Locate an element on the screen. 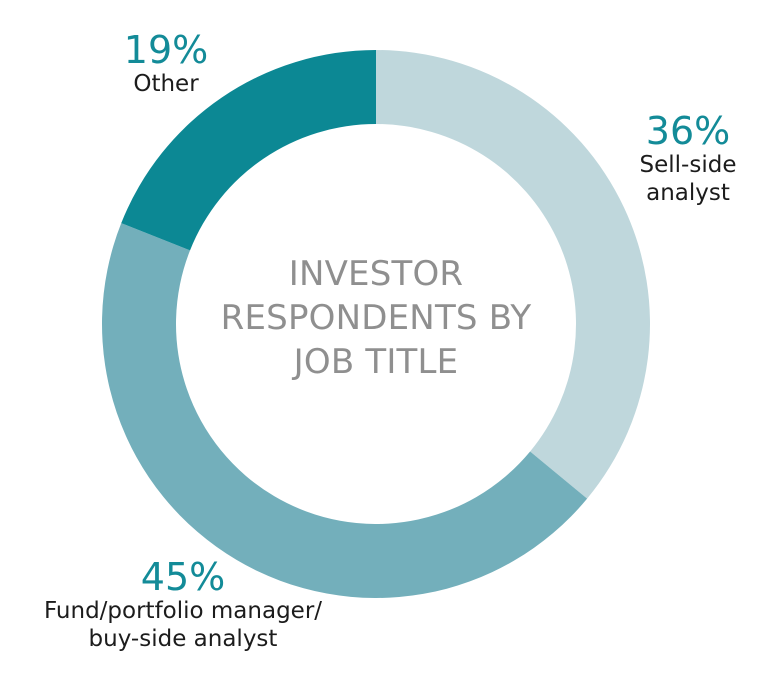 The width and height of the screenshot is (784, 694). slice-description-sell-side-line-1: Sell-side is located at coordinates (688, 165).